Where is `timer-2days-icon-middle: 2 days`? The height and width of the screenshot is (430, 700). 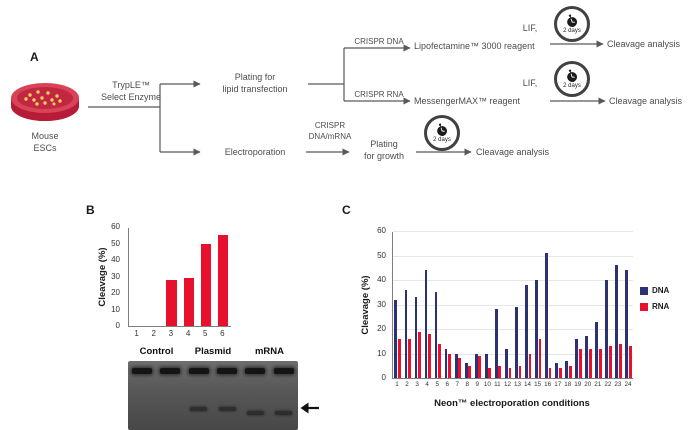 timer-2days-icon-middle: 2 days is located at coordinates (572, 79).